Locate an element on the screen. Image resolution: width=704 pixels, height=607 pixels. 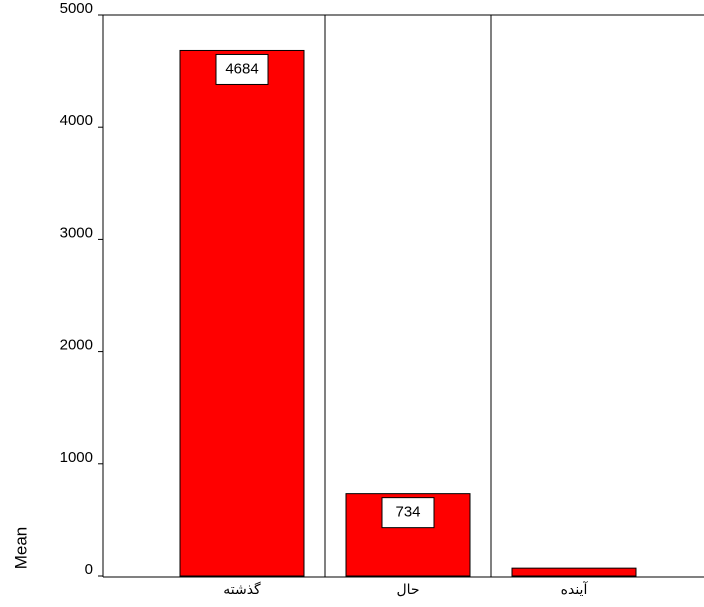
y-axis-label: Mean is located at coordinates (20, 548).